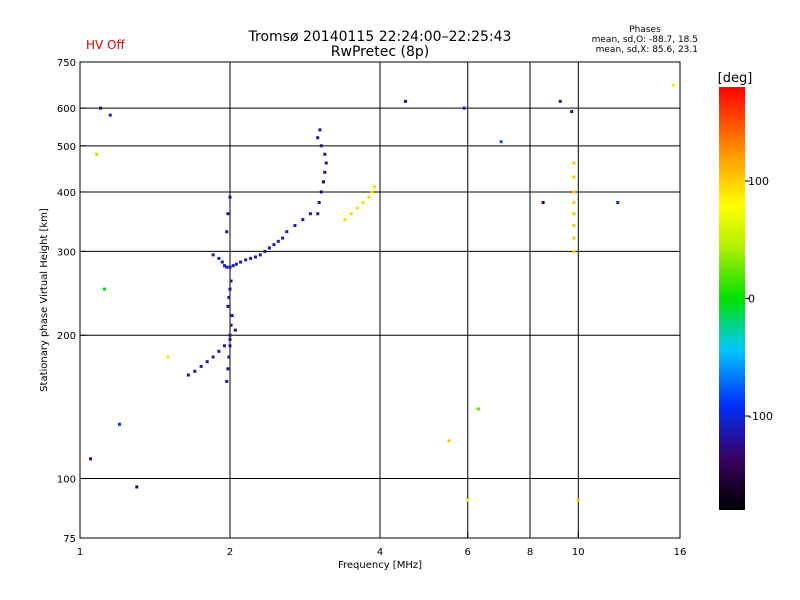 This screenshot has width=800, height=600. I want to click on y-tick-labels: 75 100 200 300 400 500 600 750, so click(71, 301).